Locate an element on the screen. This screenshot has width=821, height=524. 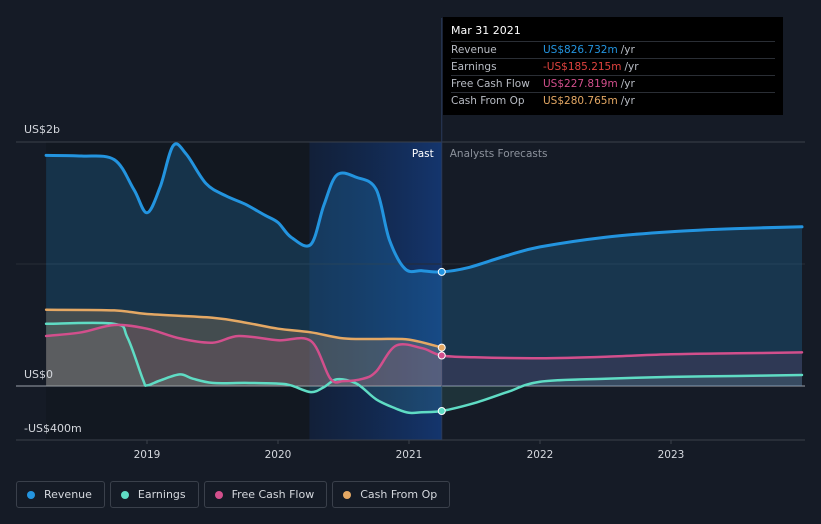
cash-from-op-line is located at coordinates (244, 328).